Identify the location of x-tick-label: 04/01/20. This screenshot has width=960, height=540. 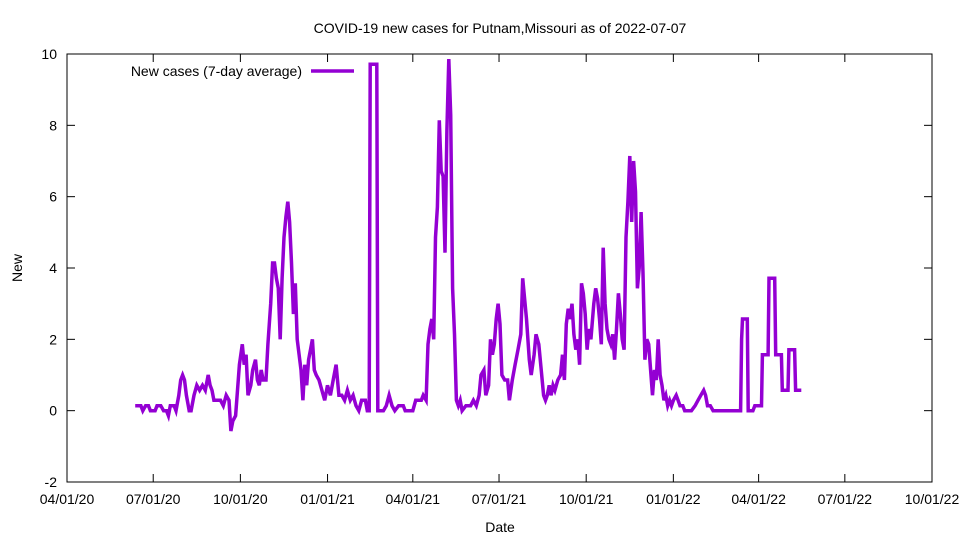
(67, 499).